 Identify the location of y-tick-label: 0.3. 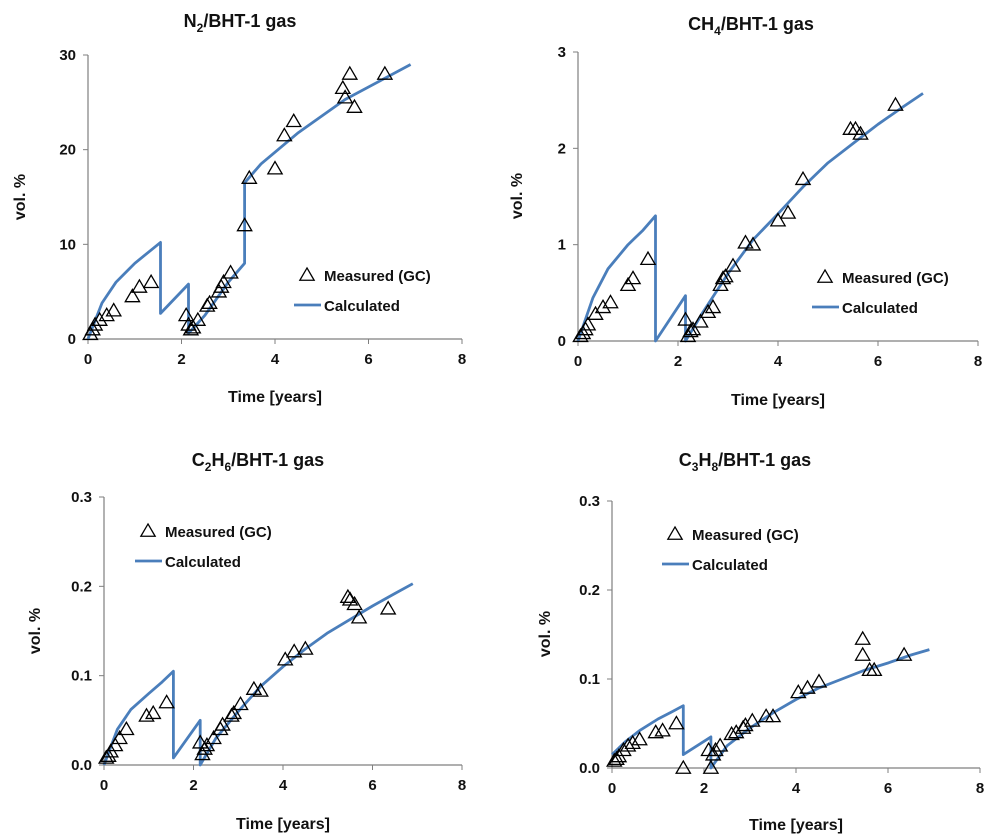
(81, 497).